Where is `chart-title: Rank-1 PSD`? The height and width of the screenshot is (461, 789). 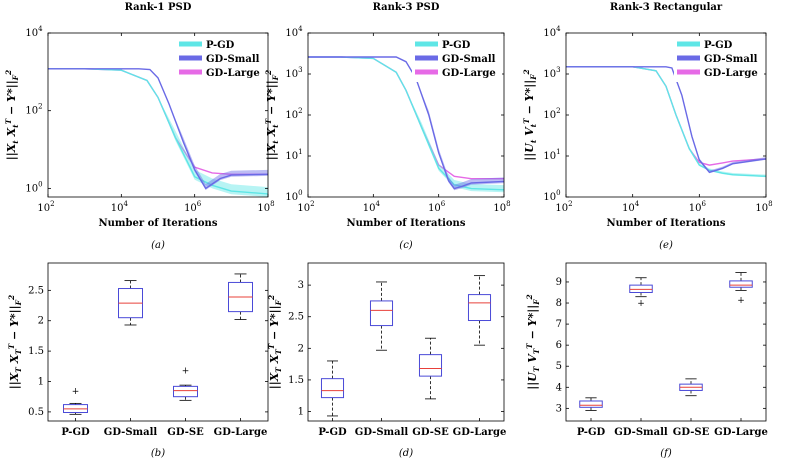
chart-title: Rank-1 PSD is located at coordinates (158, 7).